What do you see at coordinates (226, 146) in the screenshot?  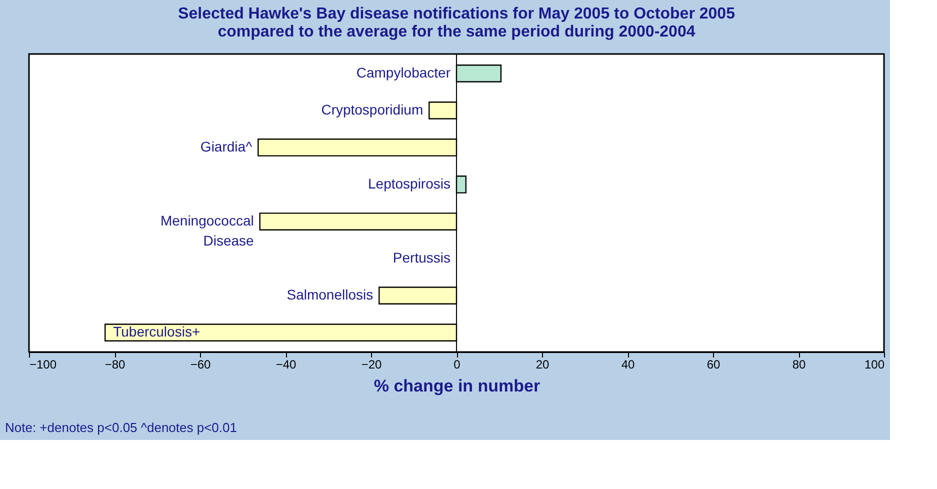 I see `y-tick-label: Giardia^` at bounding box center [226, 146].